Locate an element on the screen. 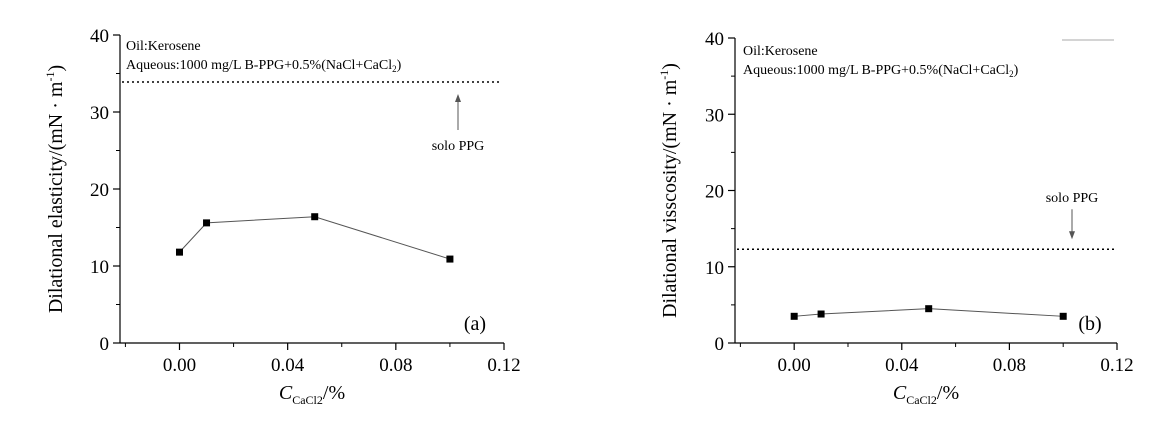 The height and width of the screenshot is (421, 1155). y-axis-title: Dilational visscosity/(mN · m-1) is located at coordinates (669, 190).